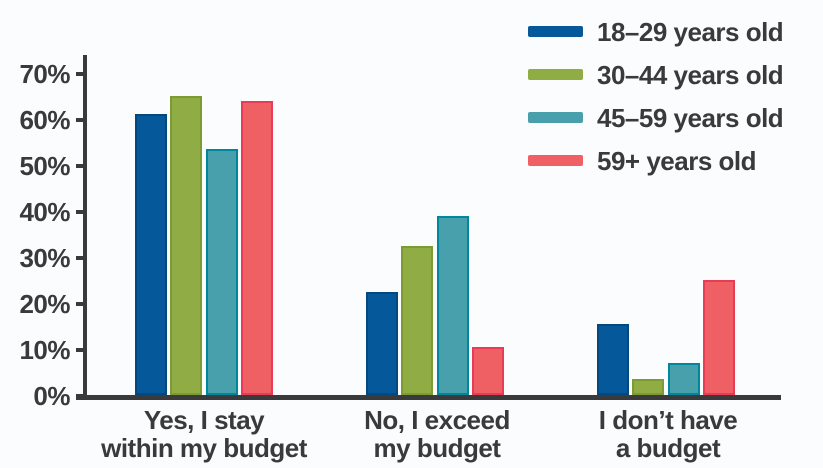  I want to click on legend-item: 18–29 years old, so click(656, 32).